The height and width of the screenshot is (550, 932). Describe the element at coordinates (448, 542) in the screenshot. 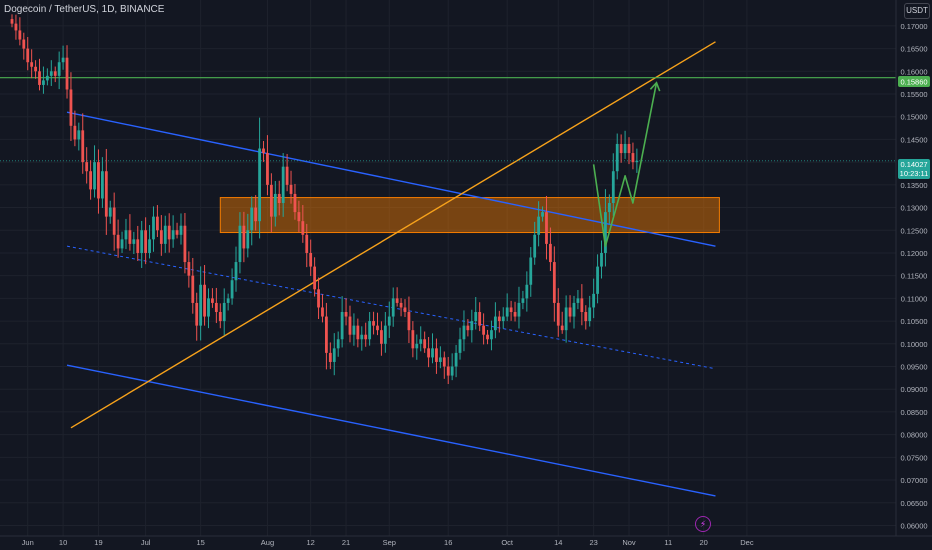

I see `time-tick-label: 16` at that location.